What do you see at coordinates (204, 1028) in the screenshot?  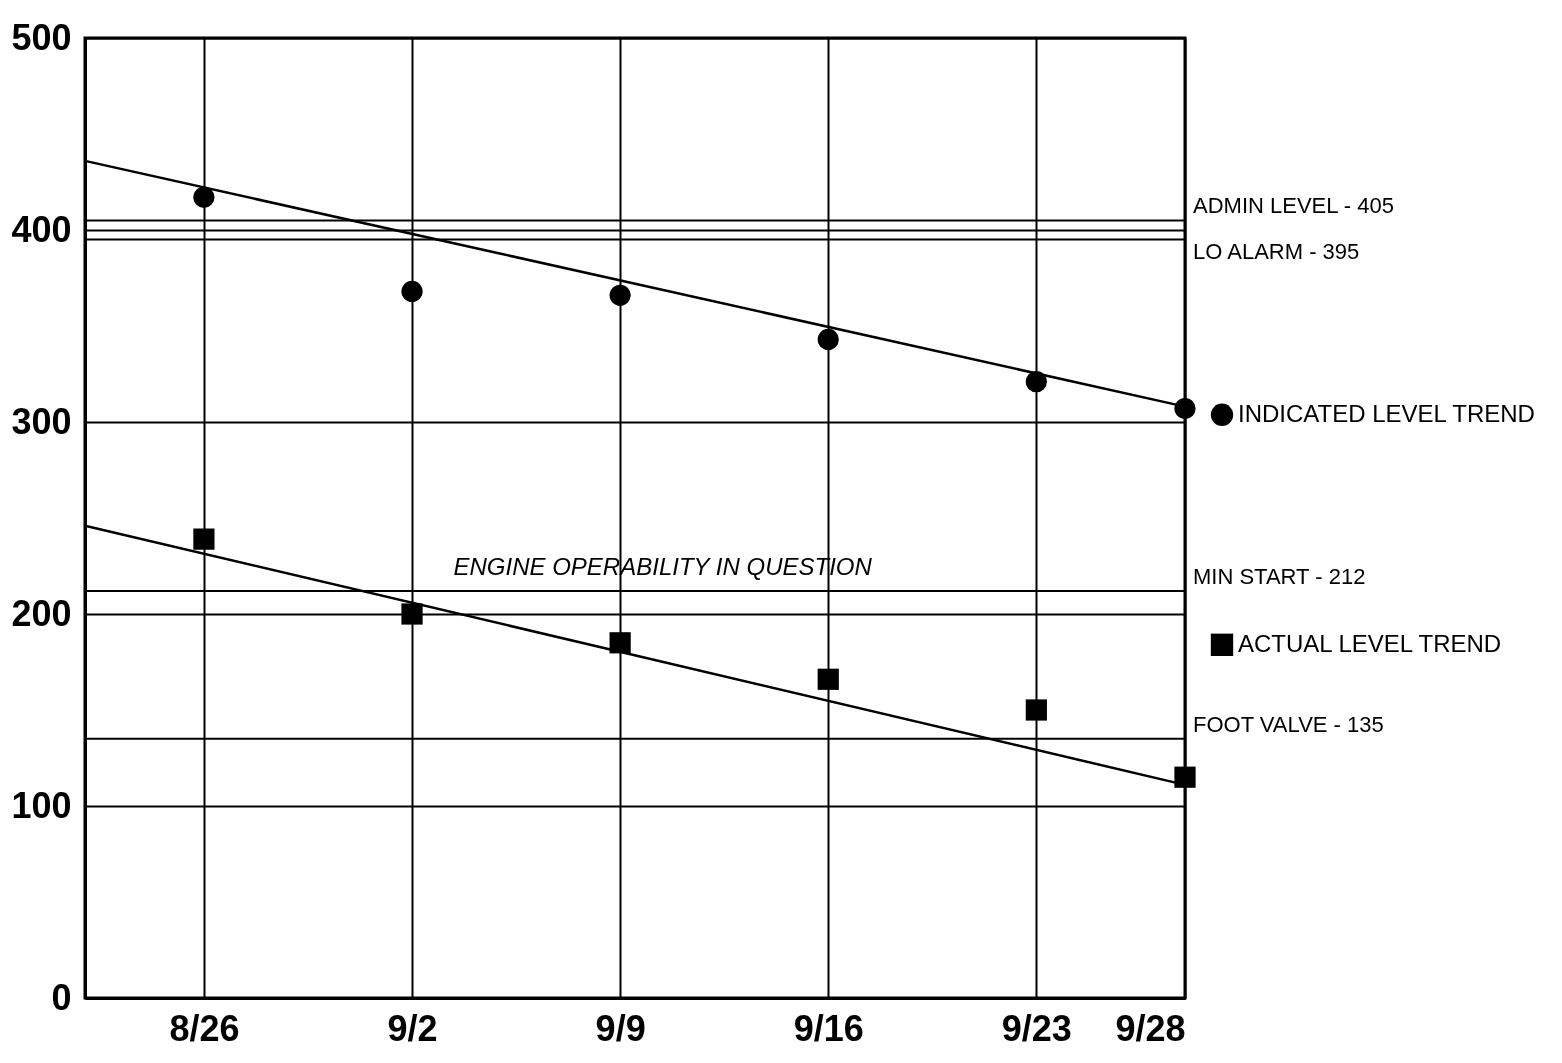 I see `x-tick-label: 8/26` at bounding box center [204, 1028].